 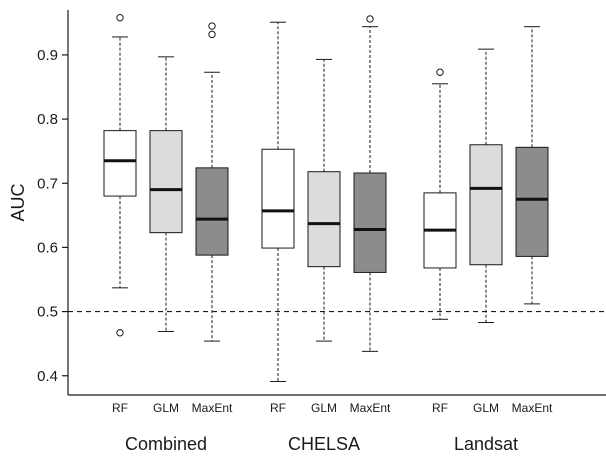 What do you see at coordinates (47, 247) in the screenshot?
I see `y-tick-label: 0.6` at bounding box center [47, 247].